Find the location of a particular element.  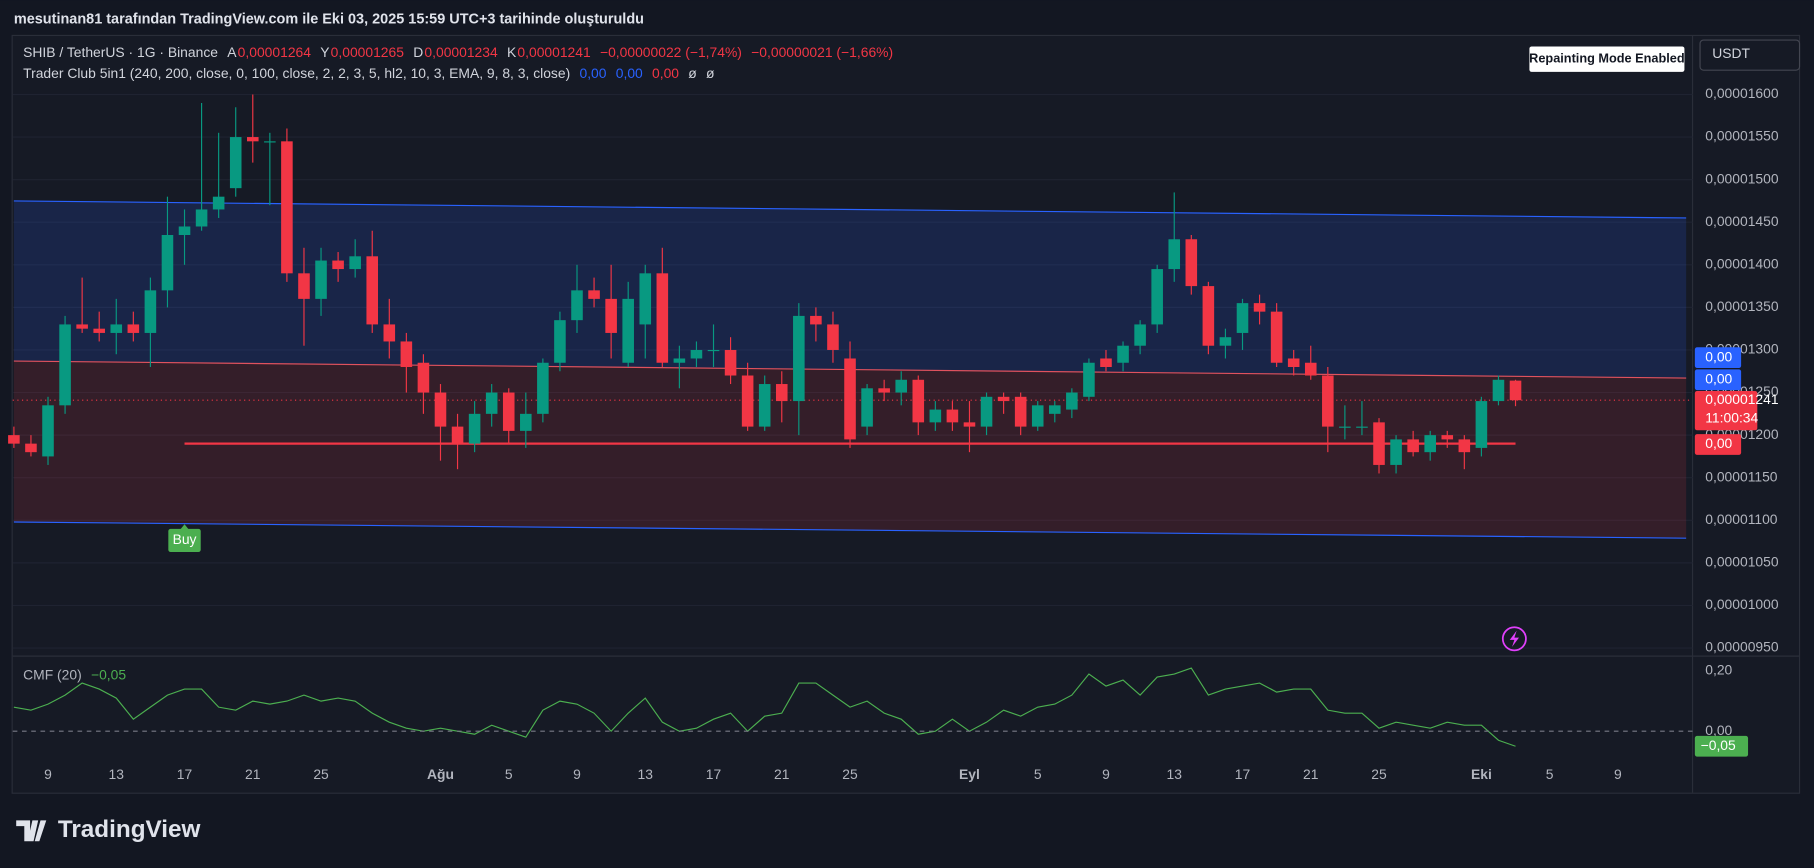

symbol: SHIB / TetherUS · 1G · Binance is located at coordinates (120, 52).